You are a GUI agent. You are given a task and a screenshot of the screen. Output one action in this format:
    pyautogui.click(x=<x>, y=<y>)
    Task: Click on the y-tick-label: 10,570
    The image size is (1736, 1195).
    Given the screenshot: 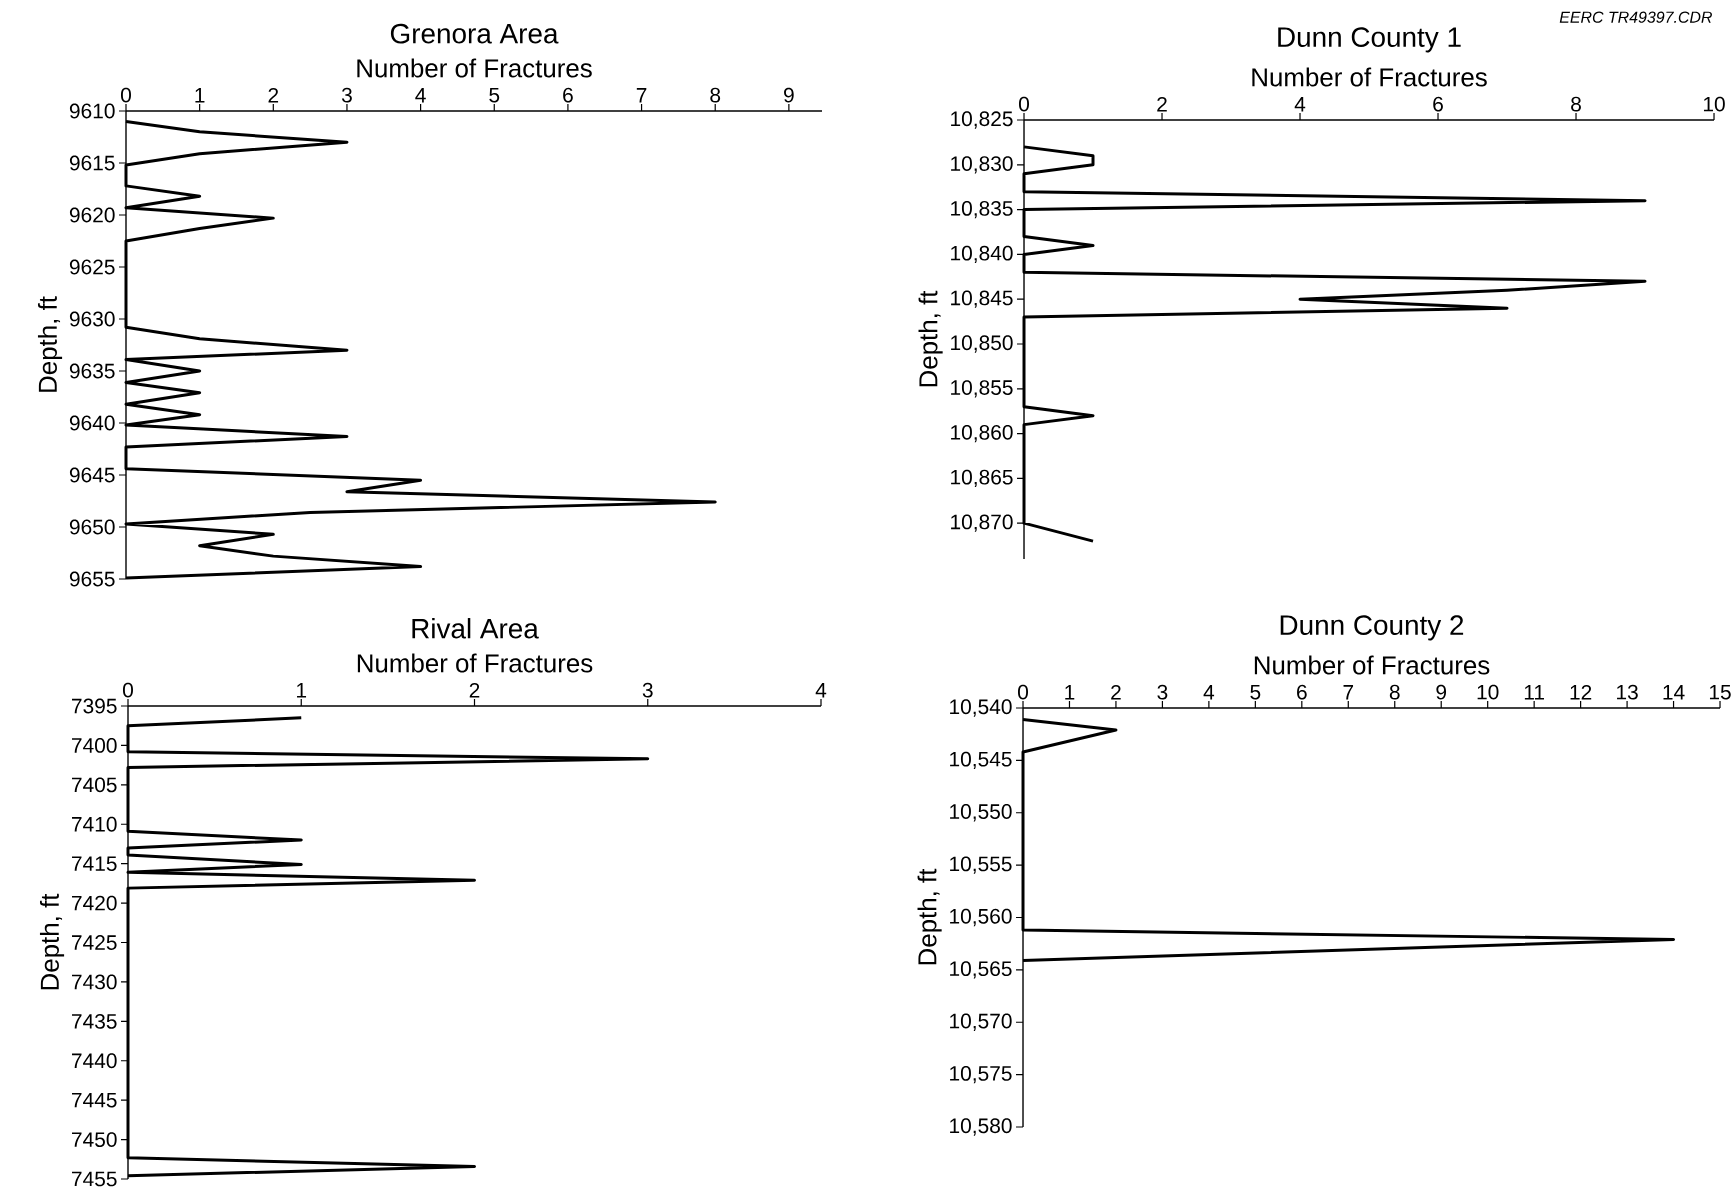 What is the action you would take?
    pyautogui.click(x=981, y=1022)
    